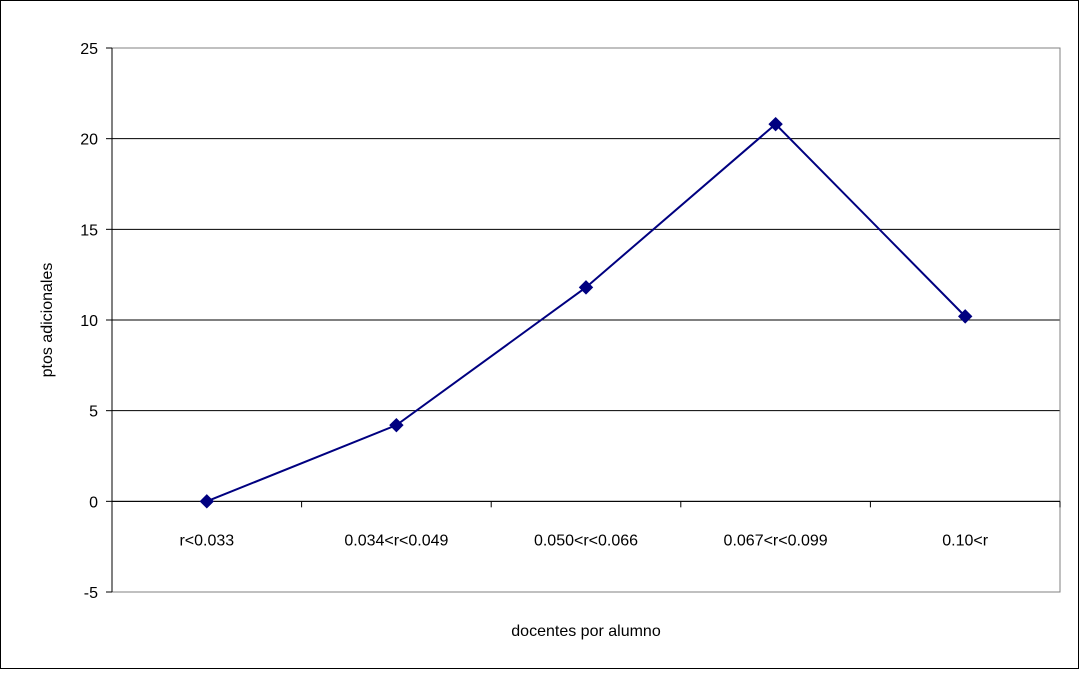 This screenshot has width=1079, height=674. I want to click on x-tick-label: 0.067<r<0.099, so click(776, 540).